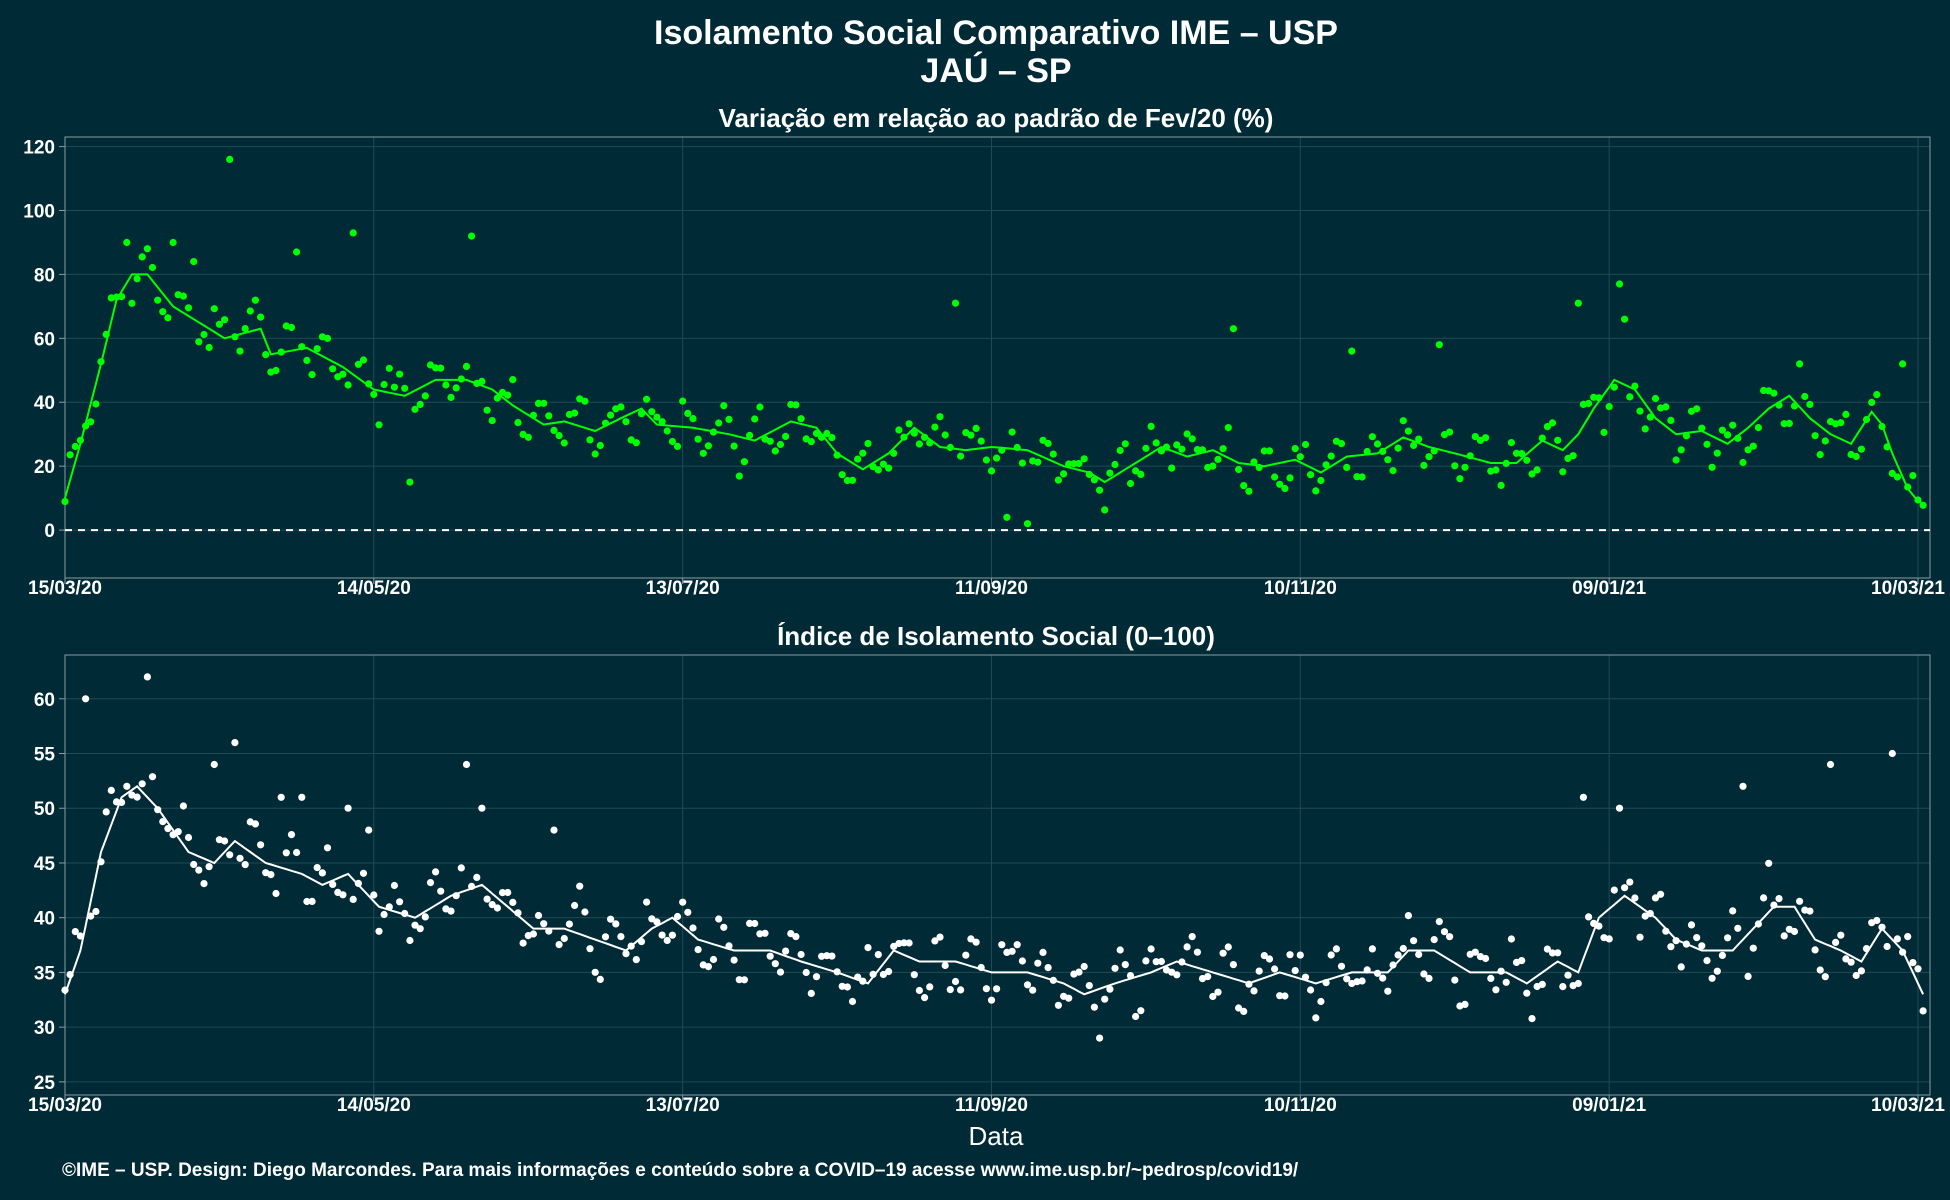 The height and width of the screenshot is (1200, 1950). I want to click on y-tick-label: 25, so click(45, 1083).